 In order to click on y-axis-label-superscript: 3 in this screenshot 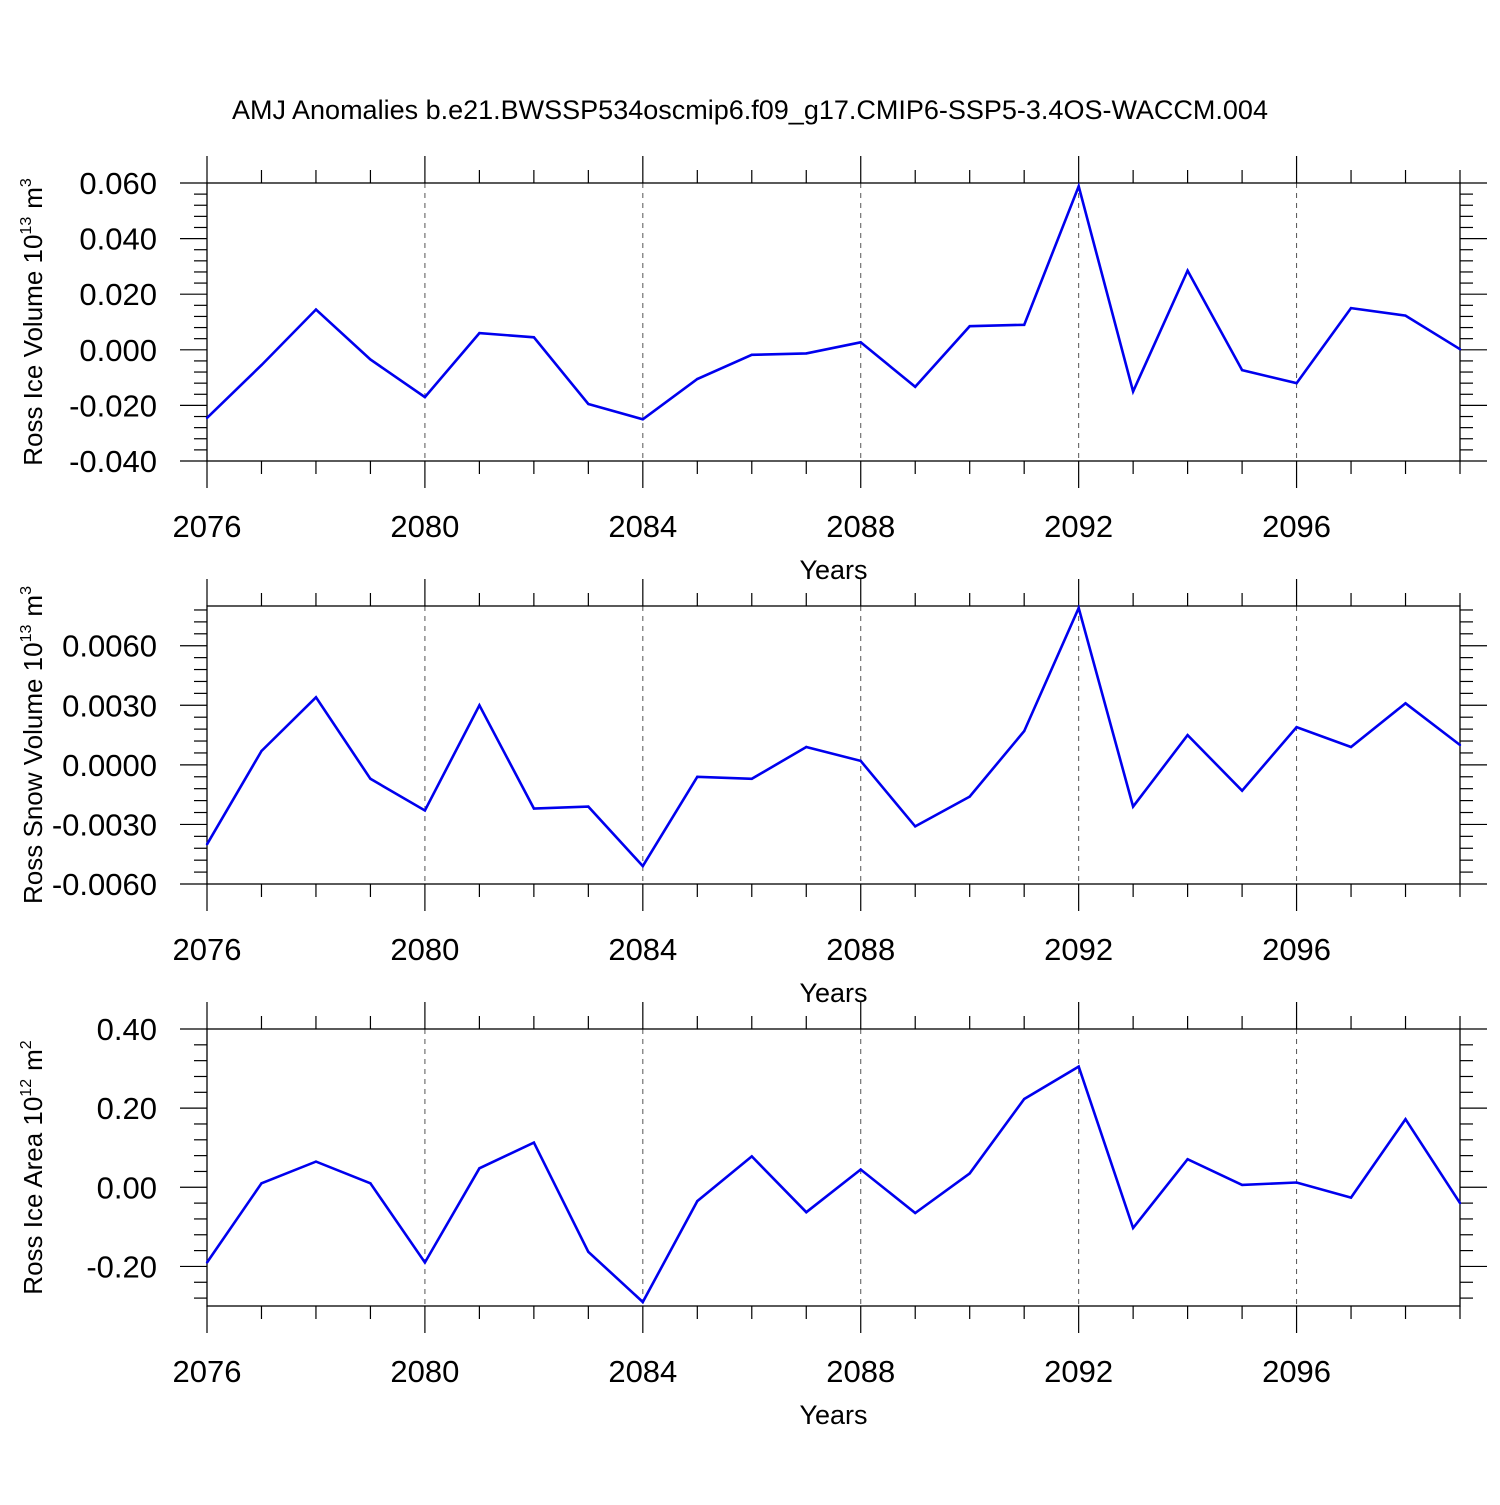, I will do `click(26, 182)`.